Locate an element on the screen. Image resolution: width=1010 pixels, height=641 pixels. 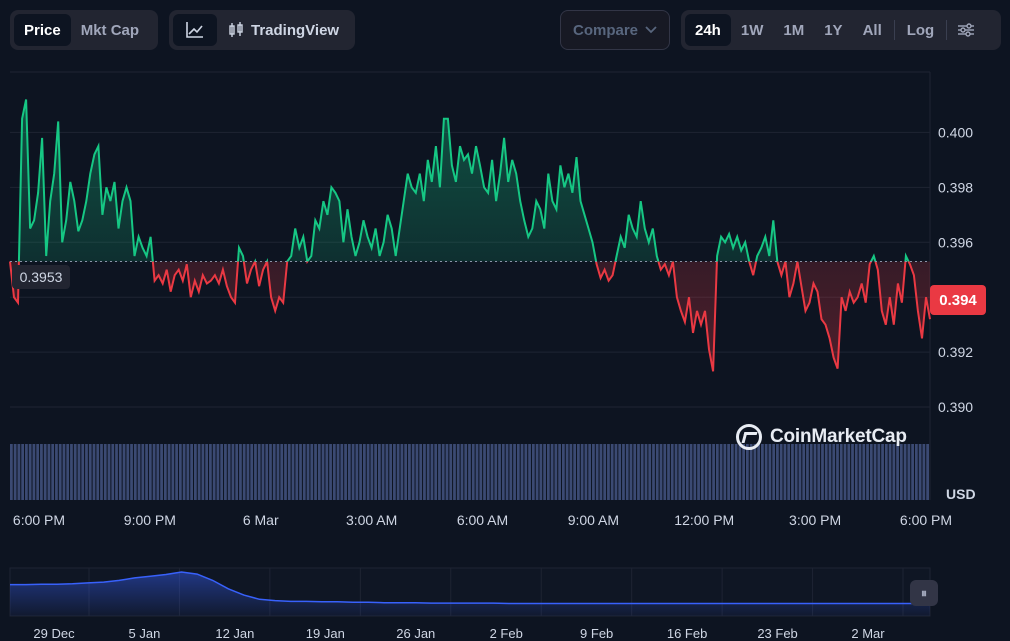
navigator-line is located at coordinates (470, 588).